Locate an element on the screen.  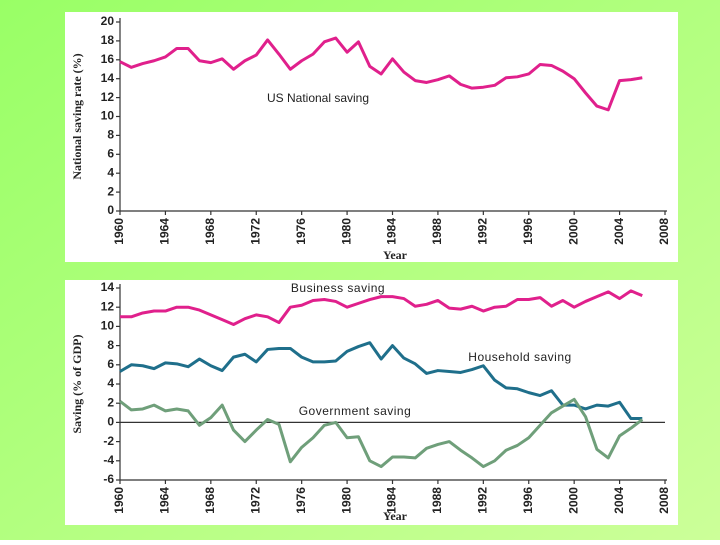
y-tick-label: 20 is located at coordinates (108, 21).